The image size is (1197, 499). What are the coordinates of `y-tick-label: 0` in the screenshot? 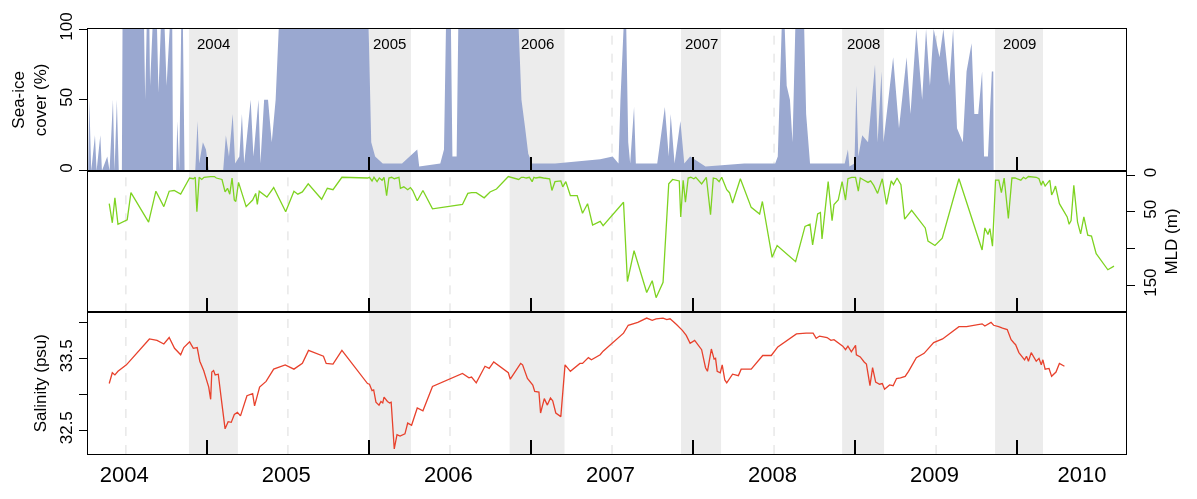 It's located at (67, 168).